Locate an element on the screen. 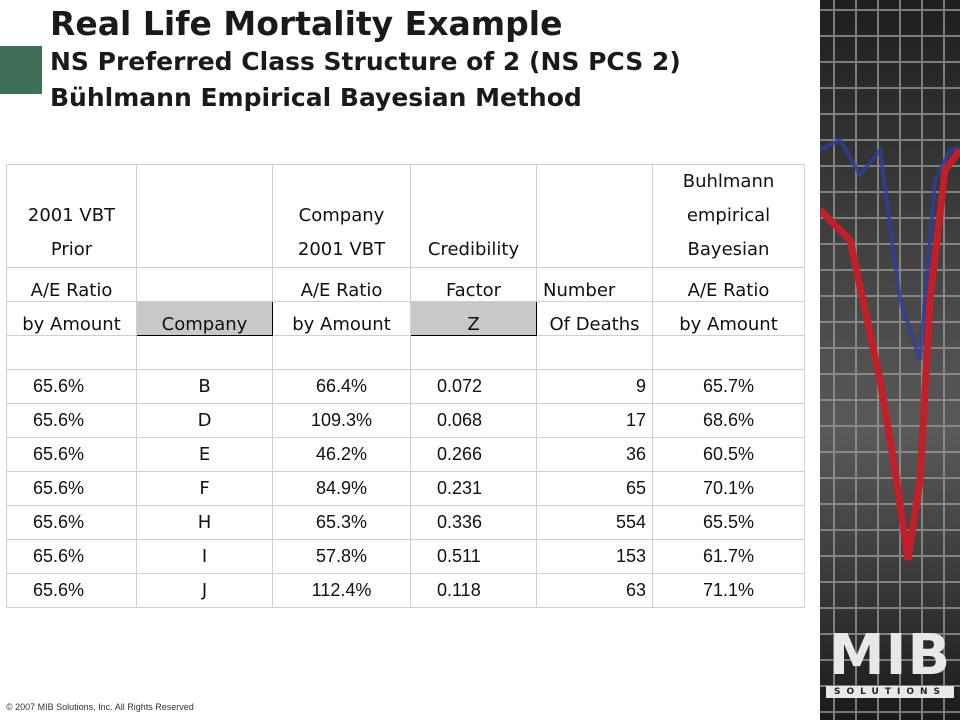 This screenshot has height=720, width=960. cell-number-of-deaths: 554 is located at coordinates (594, 522).